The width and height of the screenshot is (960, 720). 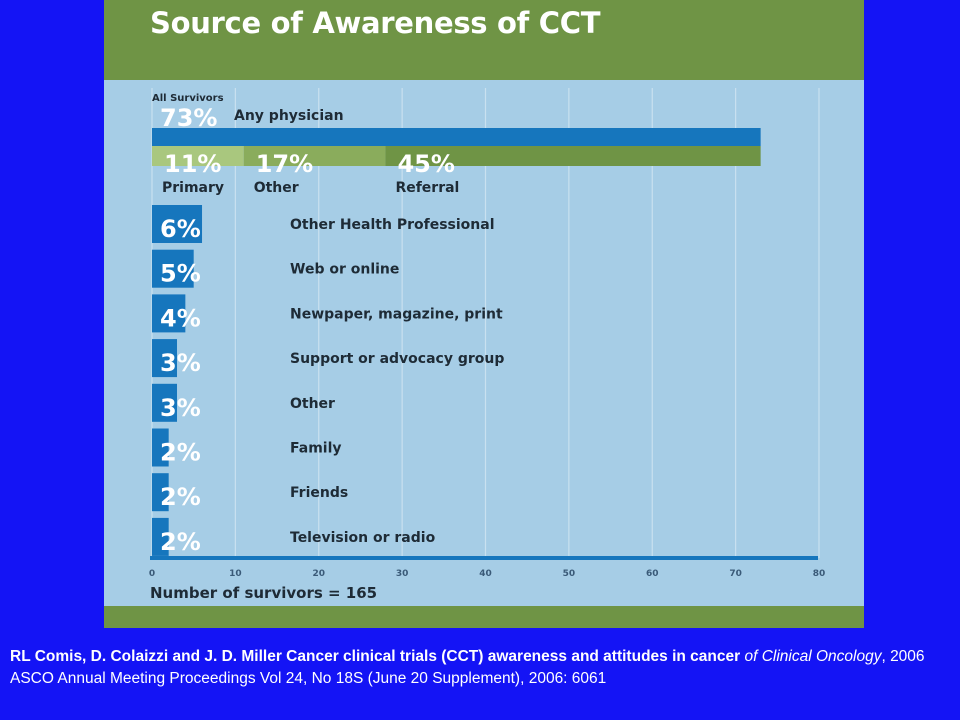 What do you see at coordinates (318, 574) in the screenshot?
I see `x-tick-label: 20` at bounding box center [318, 574].